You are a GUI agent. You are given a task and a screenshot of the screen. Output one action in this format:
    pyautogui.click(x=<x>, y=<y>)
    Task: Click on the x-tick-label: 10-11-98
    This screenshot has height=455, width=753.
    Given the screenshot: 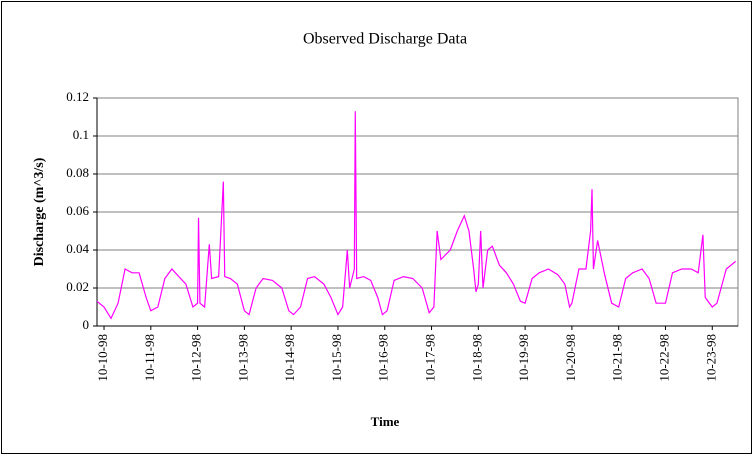 What is the action you would take?
    pyautogui.click(x=149, y=357)
    